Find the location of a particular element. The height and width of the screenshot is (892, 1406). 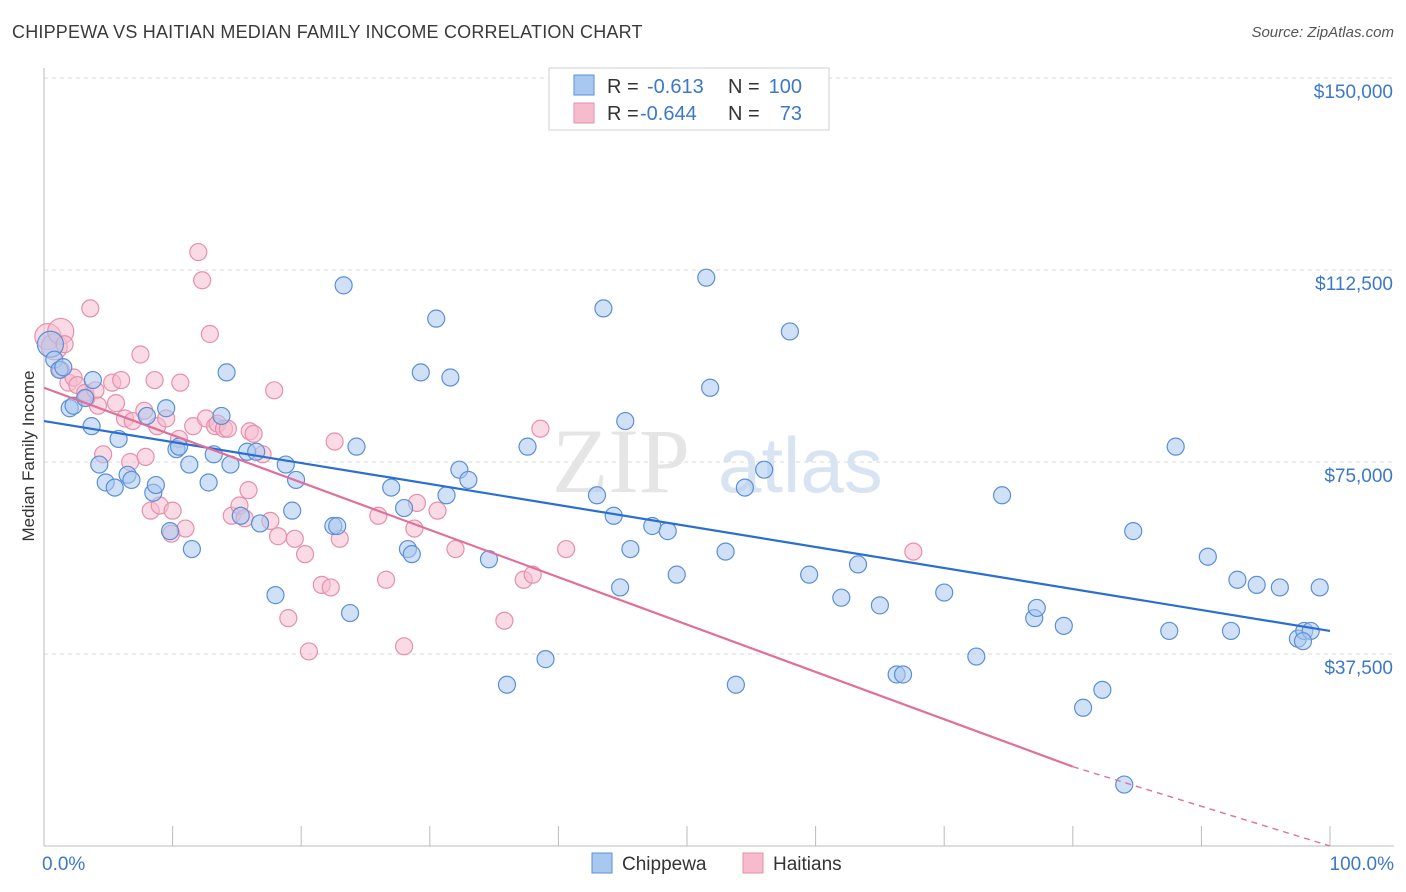

bottom-legend: Chippewa Haitians is located at coordinates (716, 863).